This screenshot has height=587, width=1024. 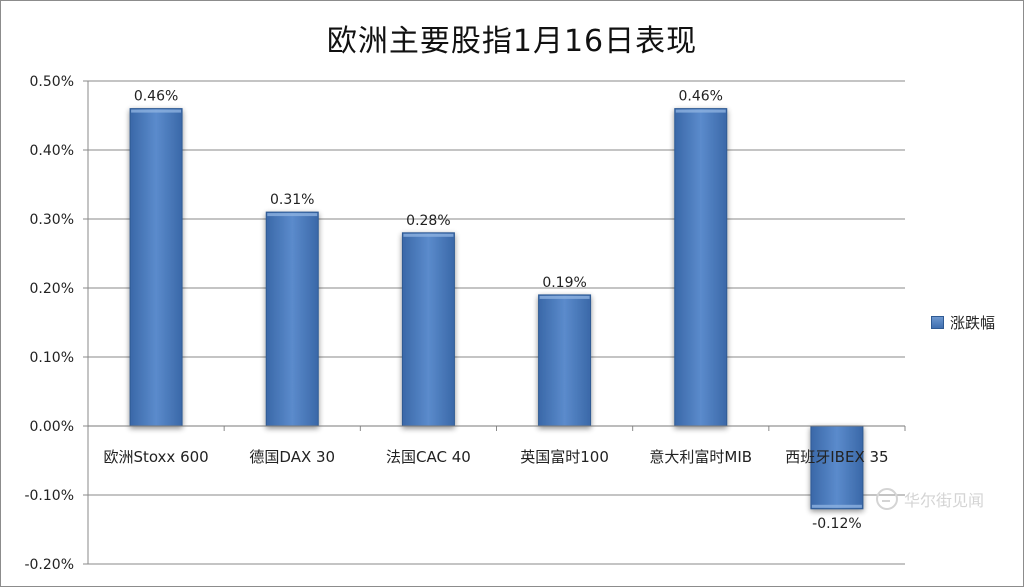 What do you see at coordinates (944, 500) in the screenshot?
I see `watermark-text: 华尔街见闻` at bounding box center [944, 500].